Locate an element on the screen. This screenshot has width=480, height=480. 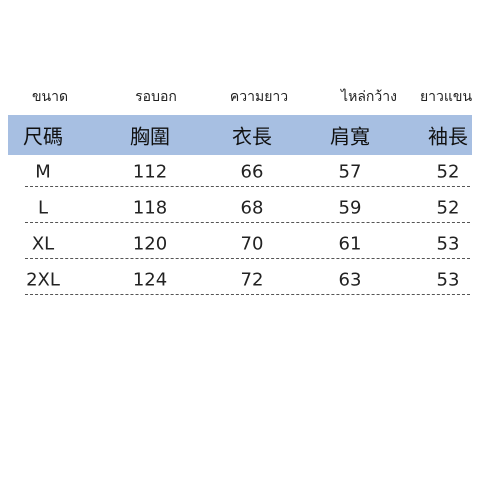
thai-header: รอบอก is located at coordinates (156, 97).